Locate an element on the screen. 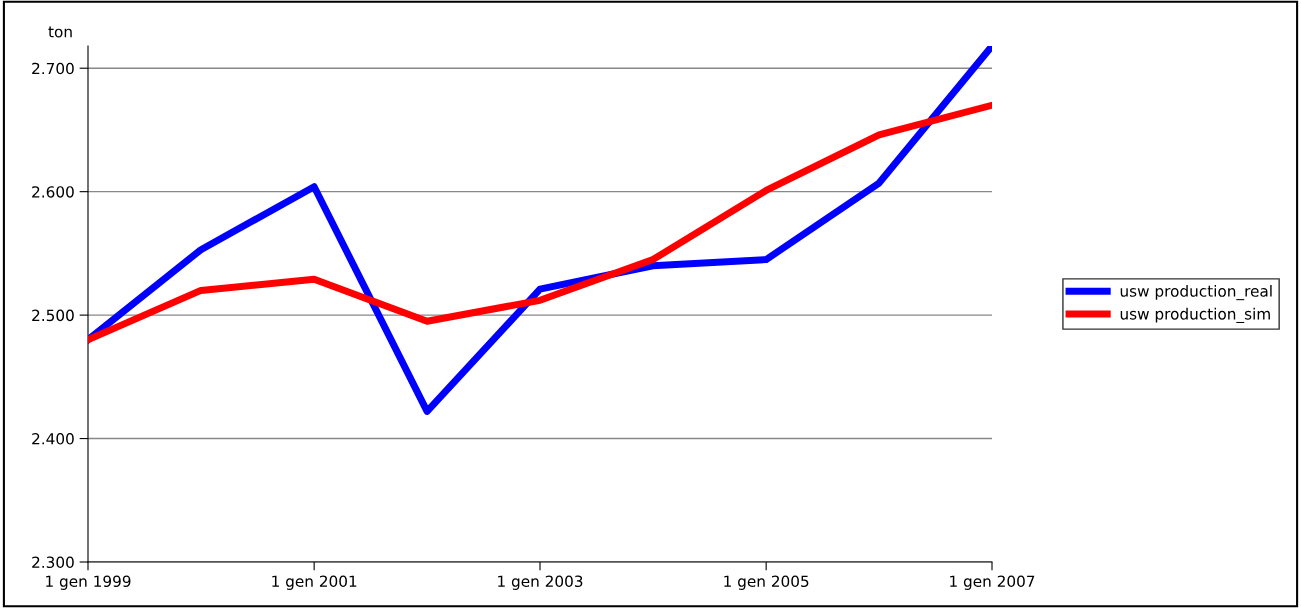 The height and width of the screenshot is (608, 1301). x-tick-label: 1 gen 2001 is located at coordinates (314, 582).